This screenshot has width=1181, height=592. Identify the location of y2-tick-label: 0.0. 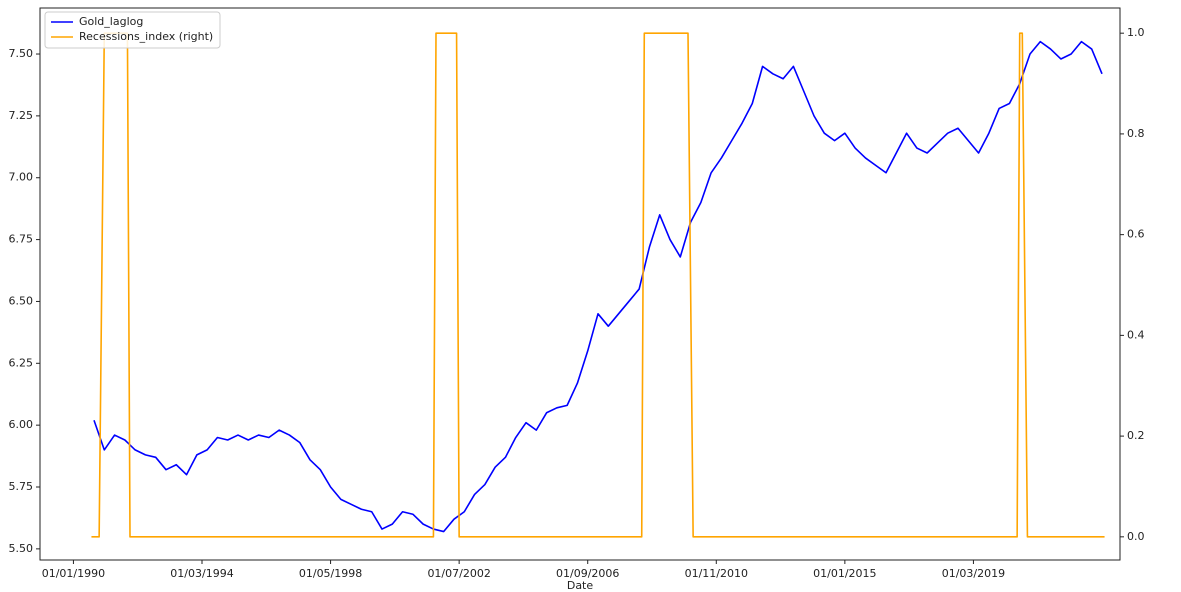
(1136, 536).